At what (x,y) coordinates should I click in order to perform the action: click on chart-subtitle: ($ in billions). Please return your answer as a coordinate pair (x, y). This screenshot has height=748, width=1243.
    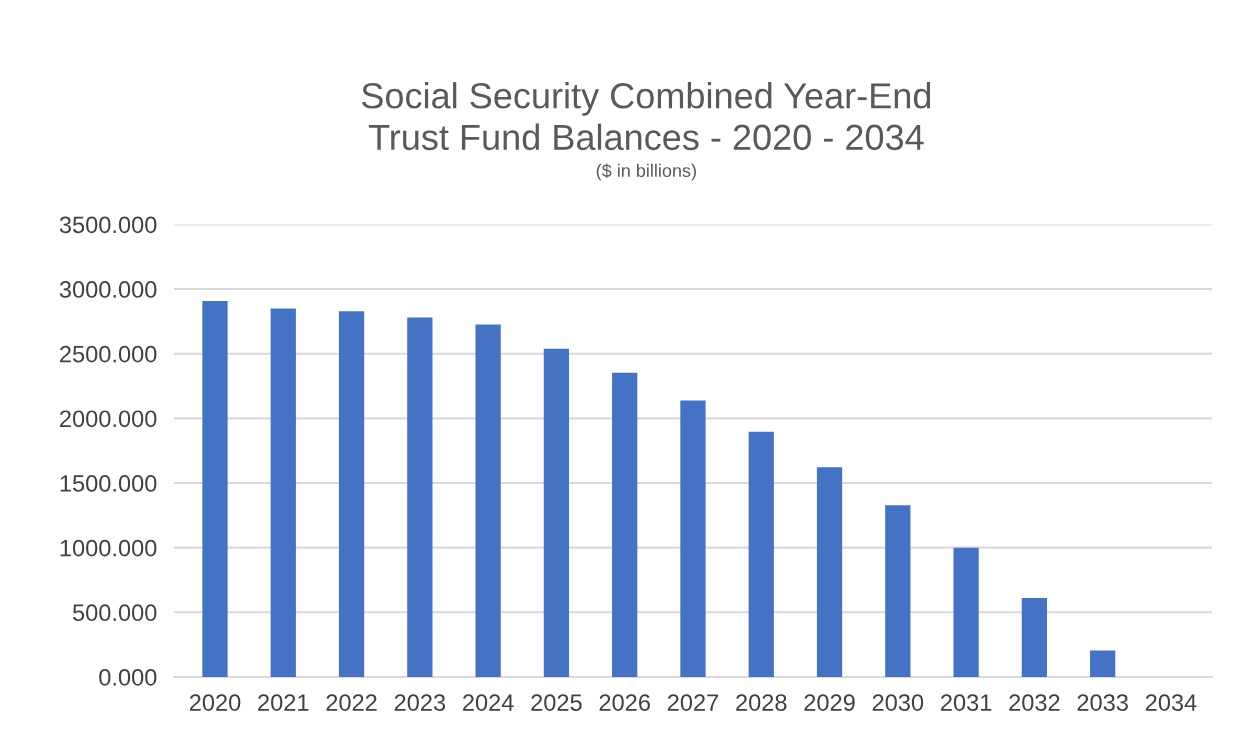
    Looking at the image, I should click on (646, 172).